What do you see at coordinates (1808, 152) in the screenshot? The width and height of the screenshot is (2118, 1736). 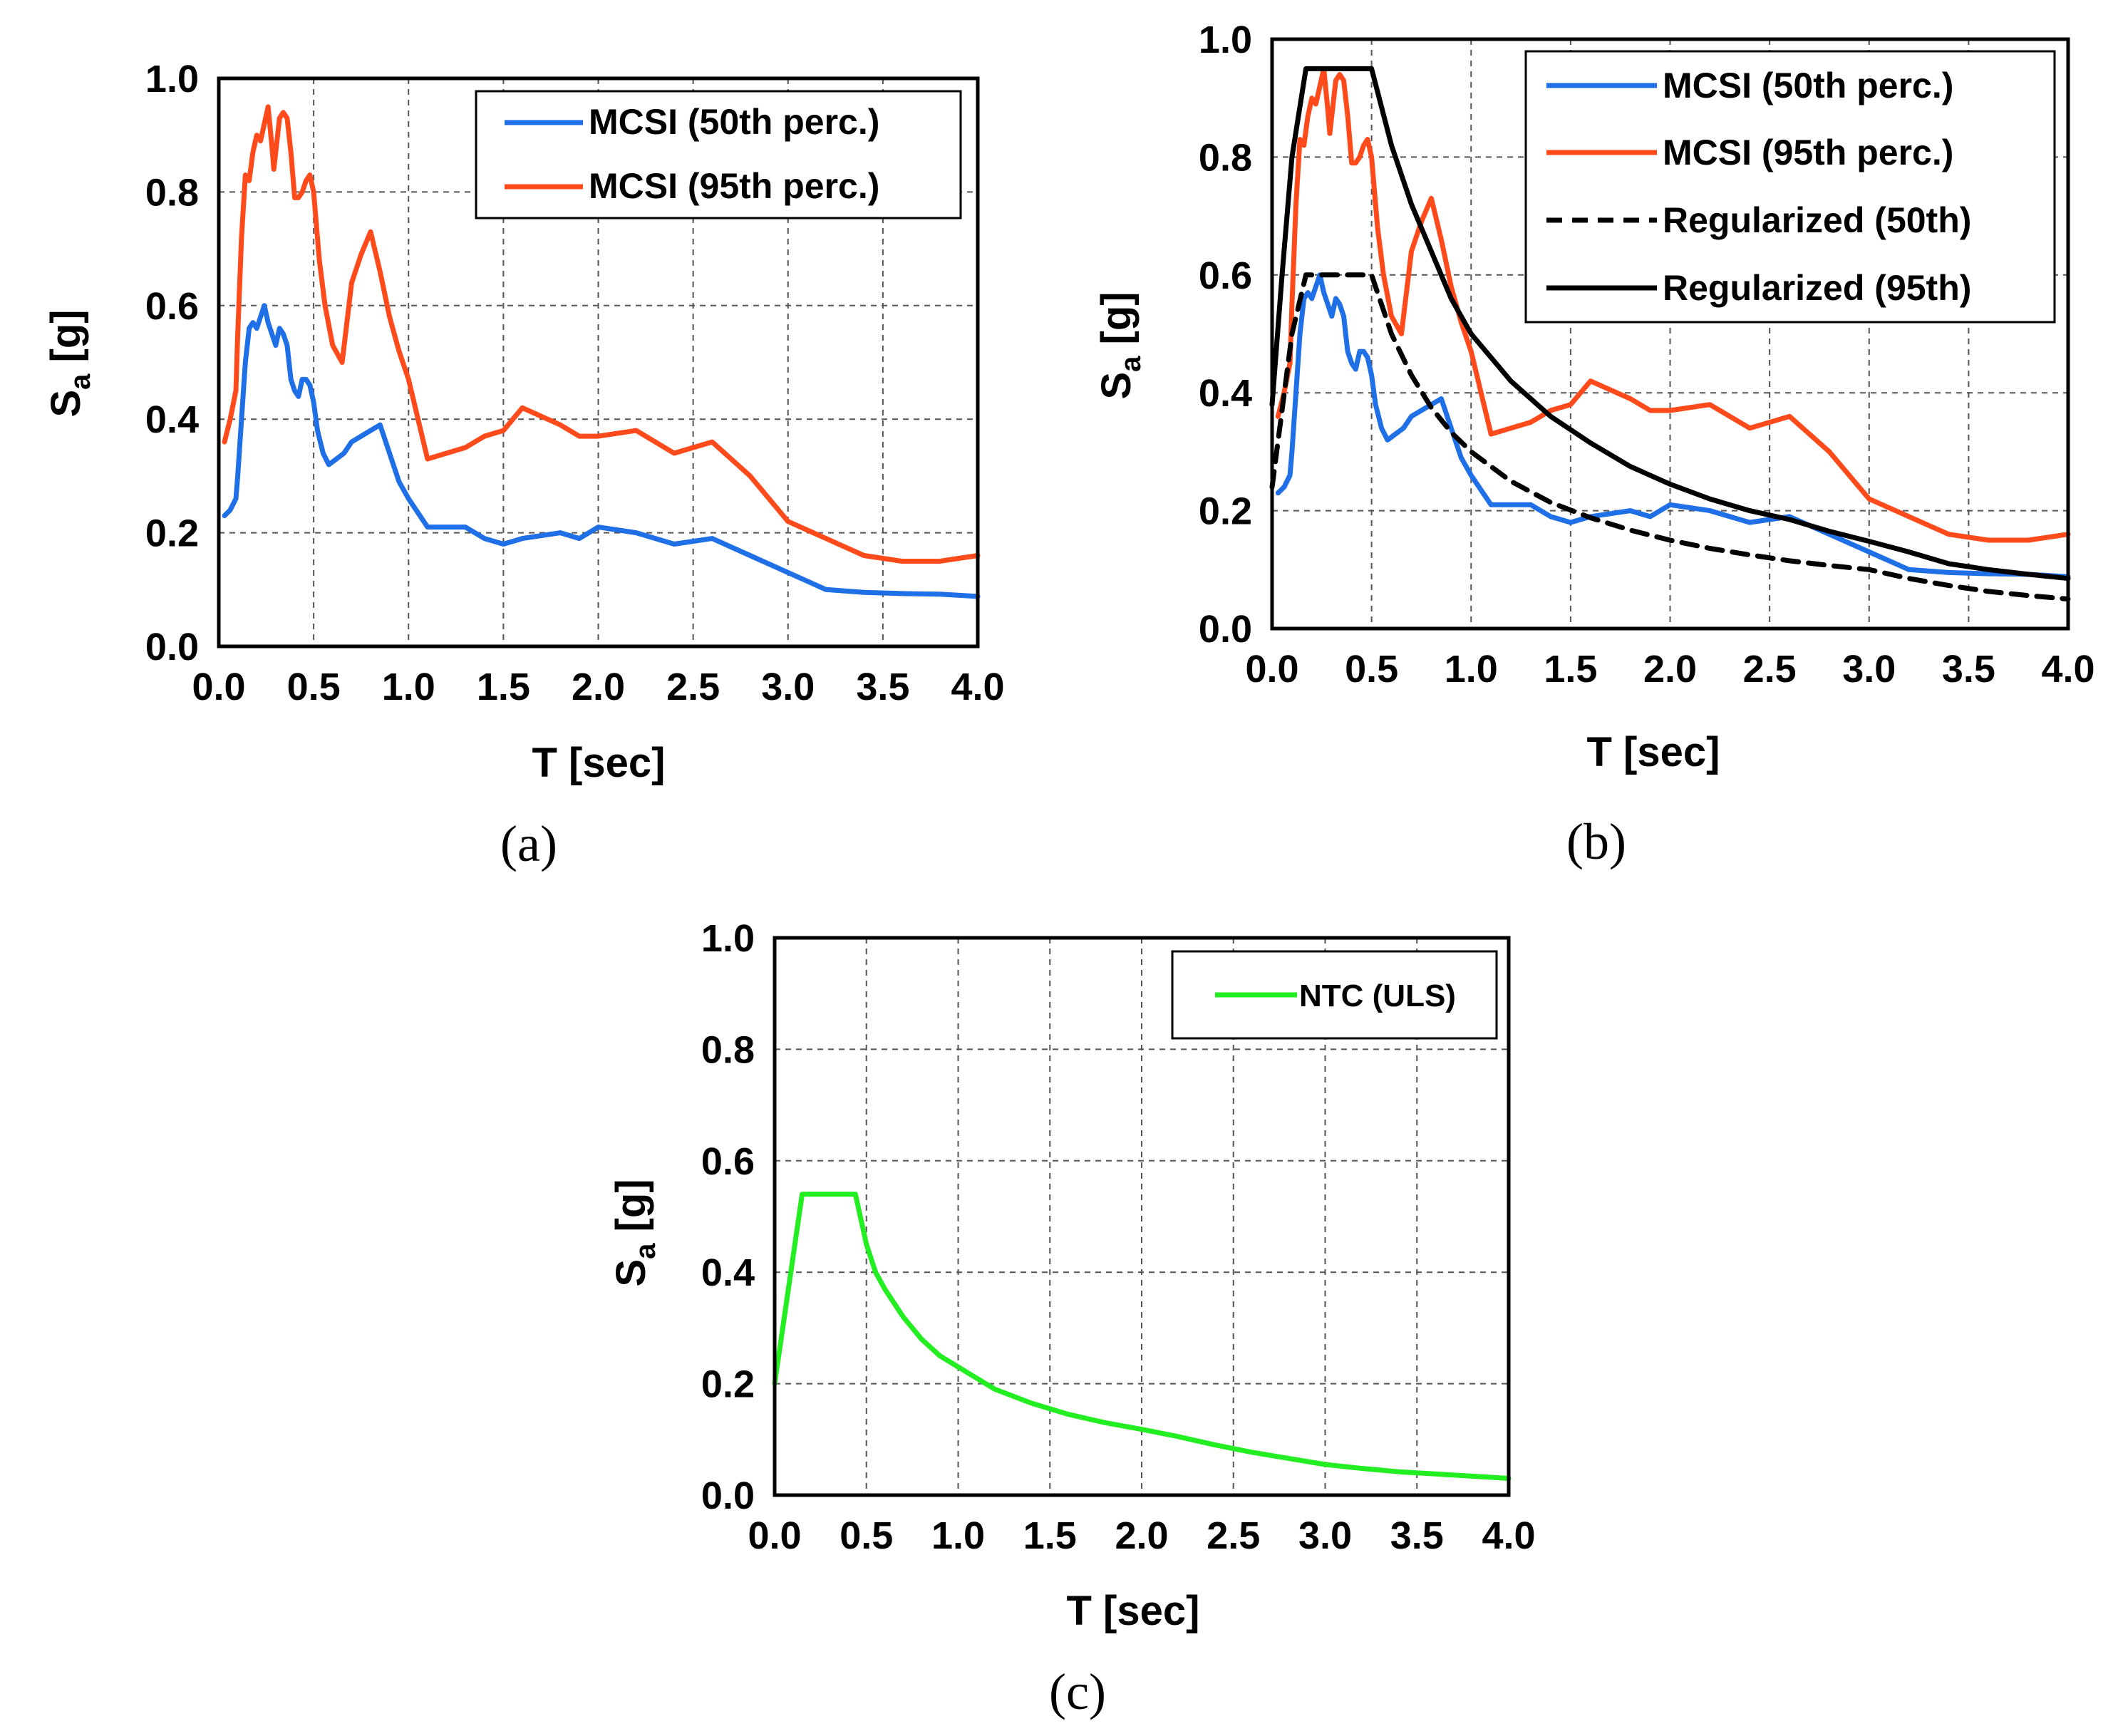 I see `panel-b-legend-label-mcsi-95th: MCSI (95th perc.)` at bounding box center [1808, 152].